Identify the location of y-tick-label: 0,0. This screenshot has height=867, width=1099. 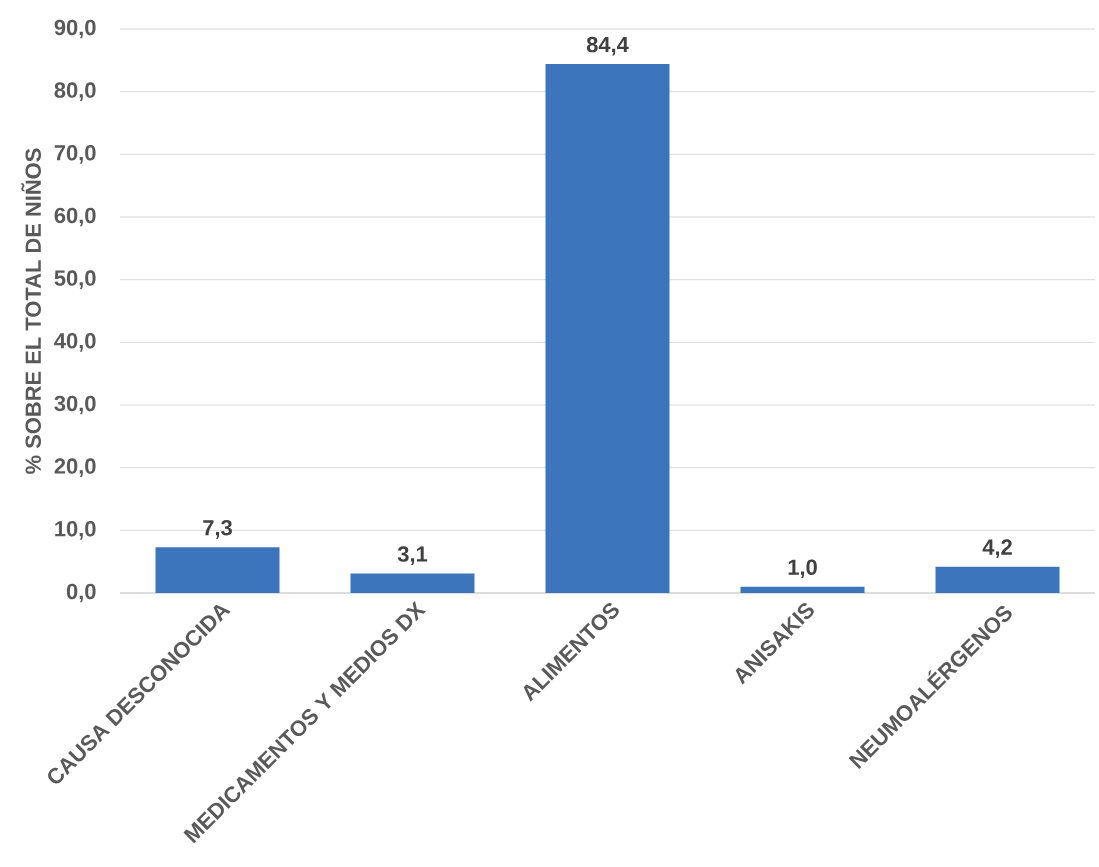
(81, 593).